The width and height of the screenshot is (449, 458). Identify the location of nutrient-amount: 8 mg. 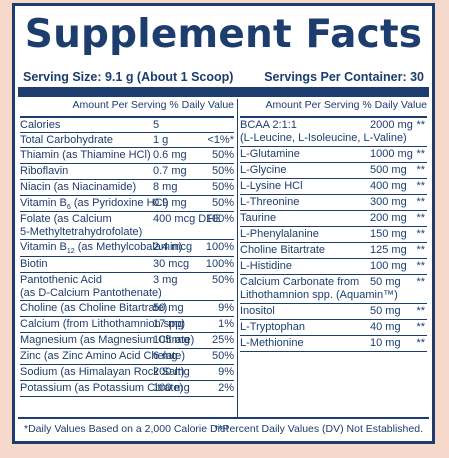
(165, 187).